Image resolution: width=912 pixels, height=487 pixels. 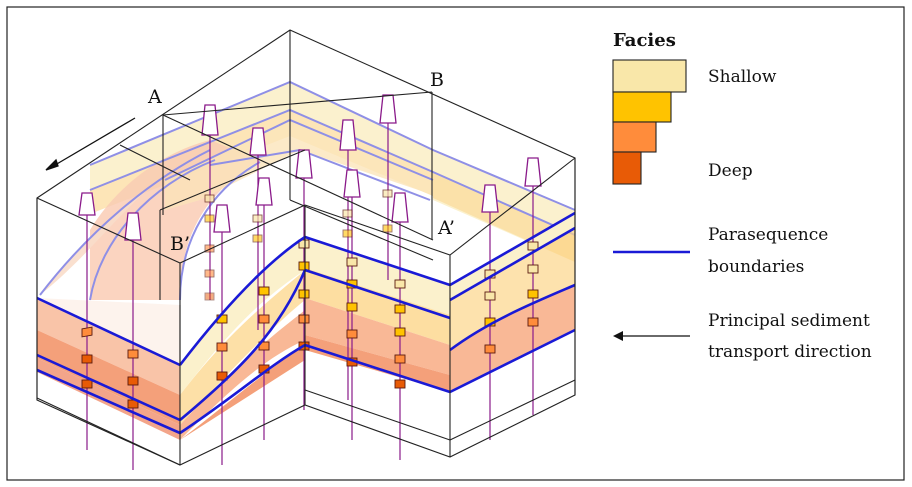 I want to click on parasequence-label-2: boundaries, so click(x=756, y=267).